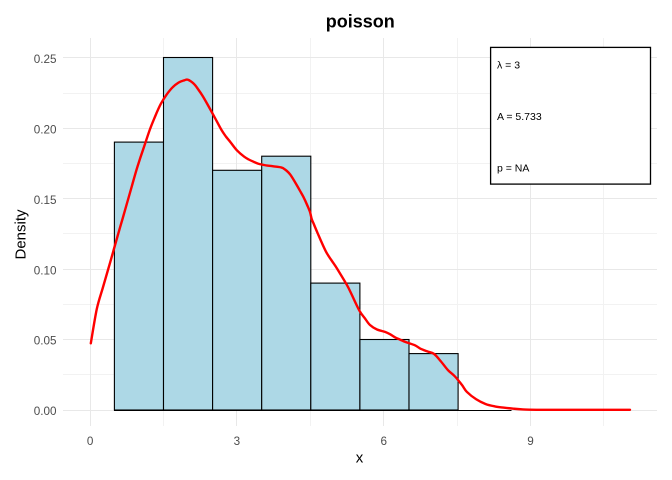 The width and height of the screenshot is (672, 480). I want to click on svg-text: λ = 3, so click(508, 65).